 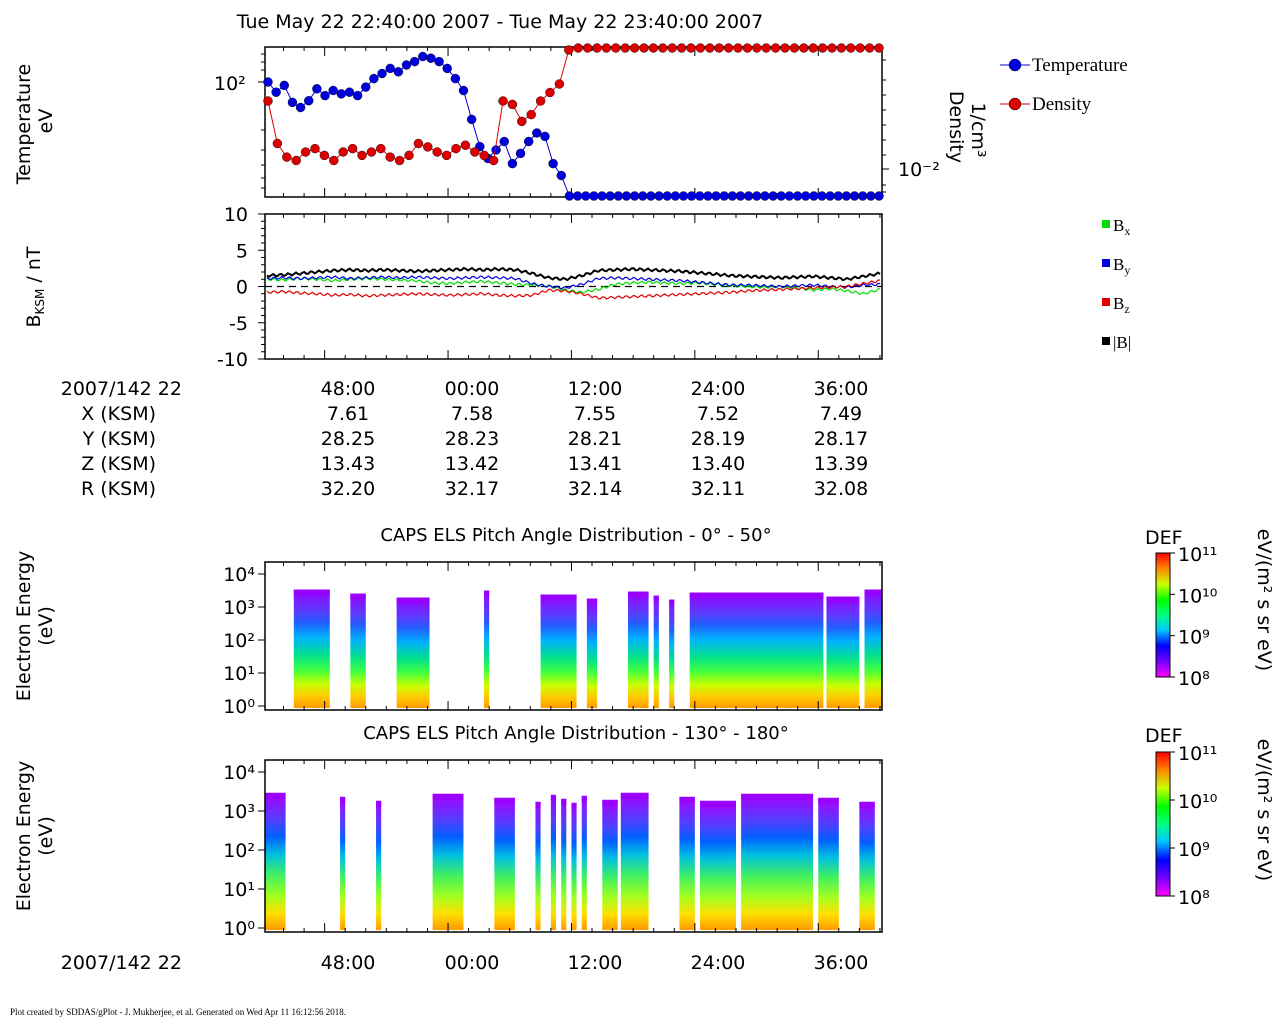 I want to click on ephemeris-value: 32.17, so click(x=472, y=489).